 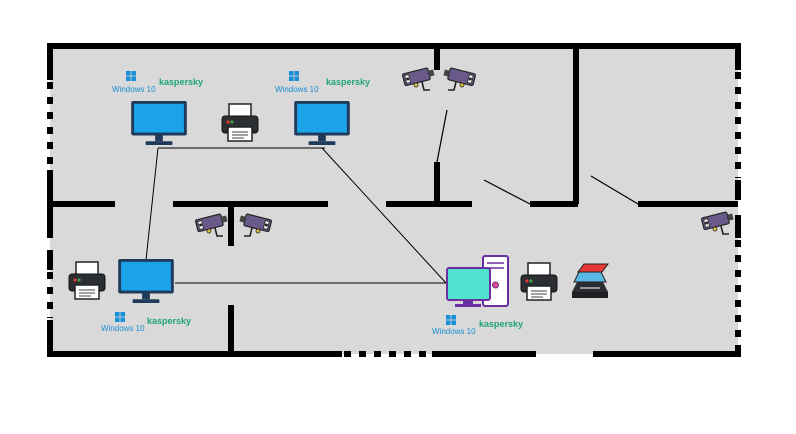 I want to click on workstation-pc1: Windows 10 kaspersky, so click(x=157, y=108).